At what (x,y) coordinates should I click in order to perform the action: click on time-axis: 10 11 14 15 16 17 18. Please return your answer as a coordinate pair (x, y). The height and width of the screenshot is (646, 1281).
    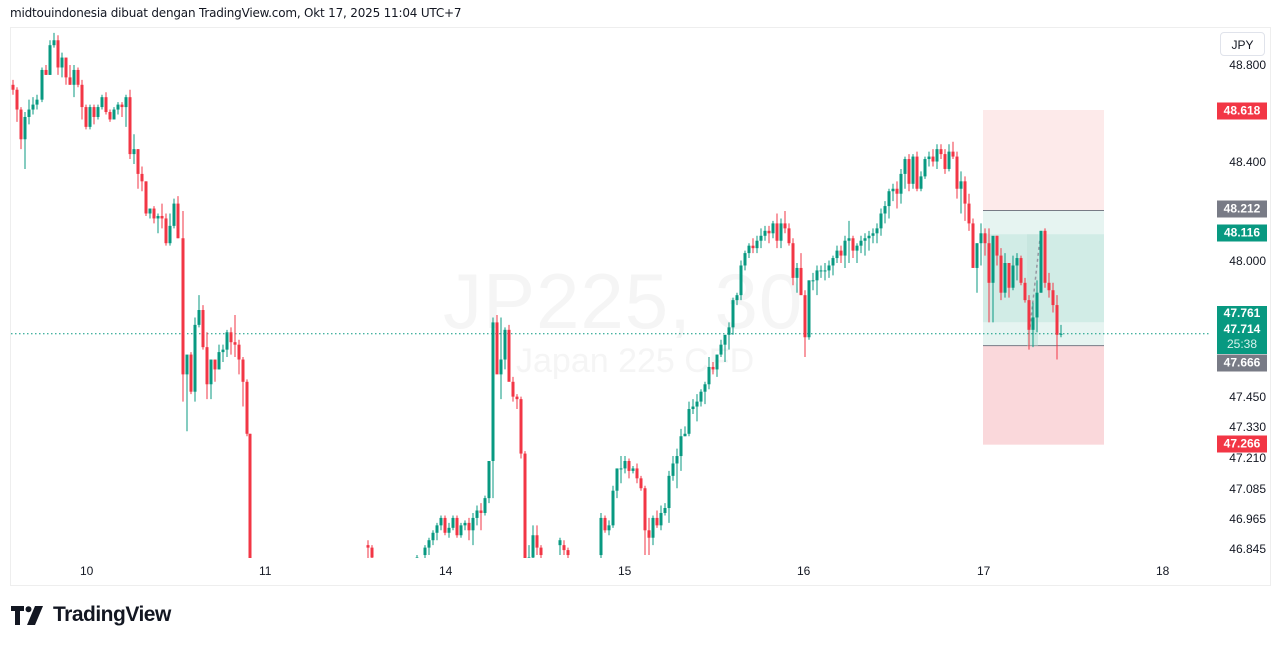
    Looking at the image, I should click on (610, 571).